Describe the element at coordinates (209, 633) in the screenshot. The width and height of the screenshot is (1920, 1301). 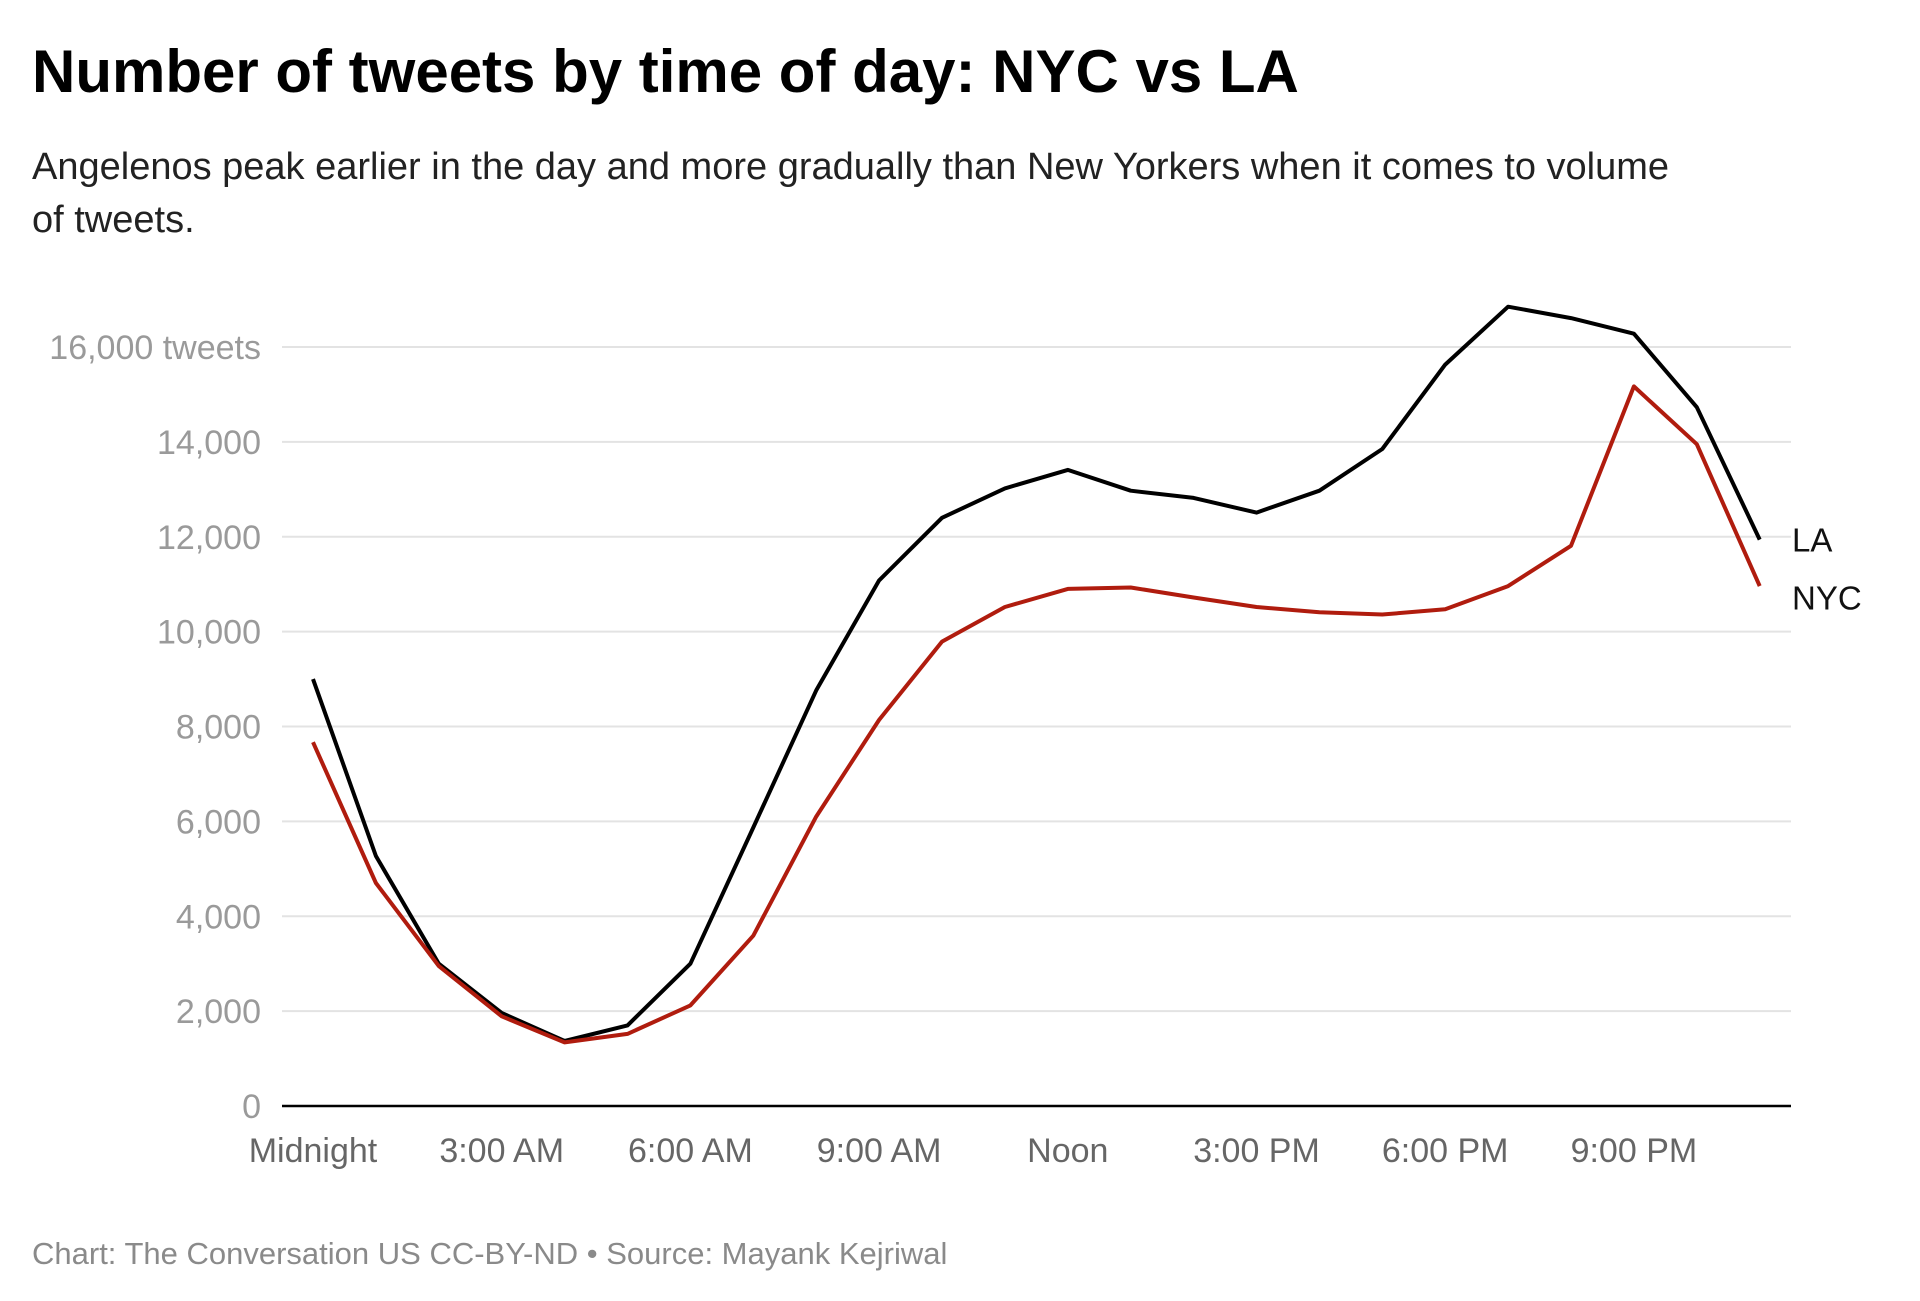
I see `y-tick-label: 10,000` at that location.